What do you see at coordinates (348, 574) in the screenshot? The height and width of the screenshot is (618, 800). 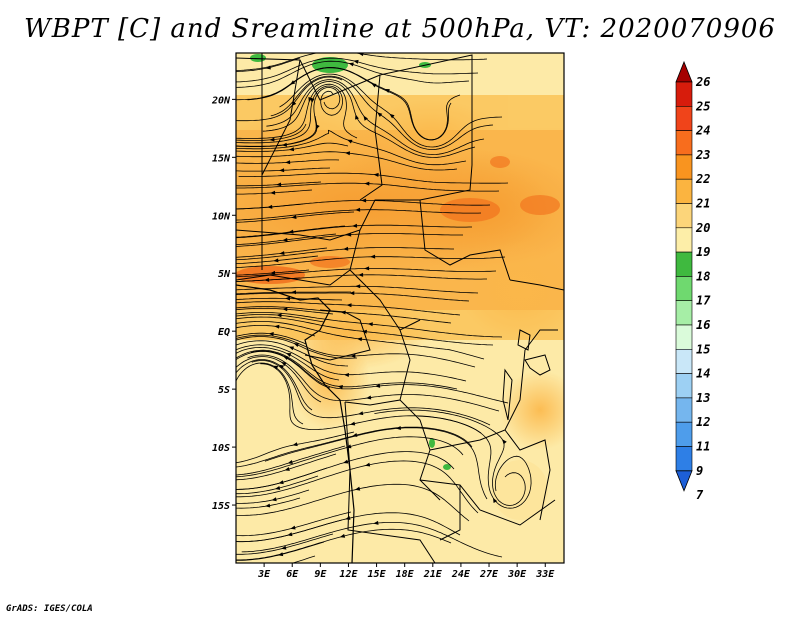 I see `lon-tick-label: 12E` at bounding box center [348, 574].